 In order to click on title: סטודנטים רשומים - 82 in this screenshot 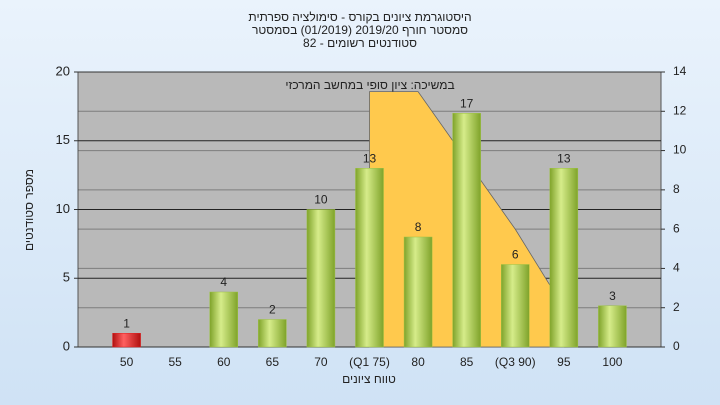, I will do `click(360, 43)`.